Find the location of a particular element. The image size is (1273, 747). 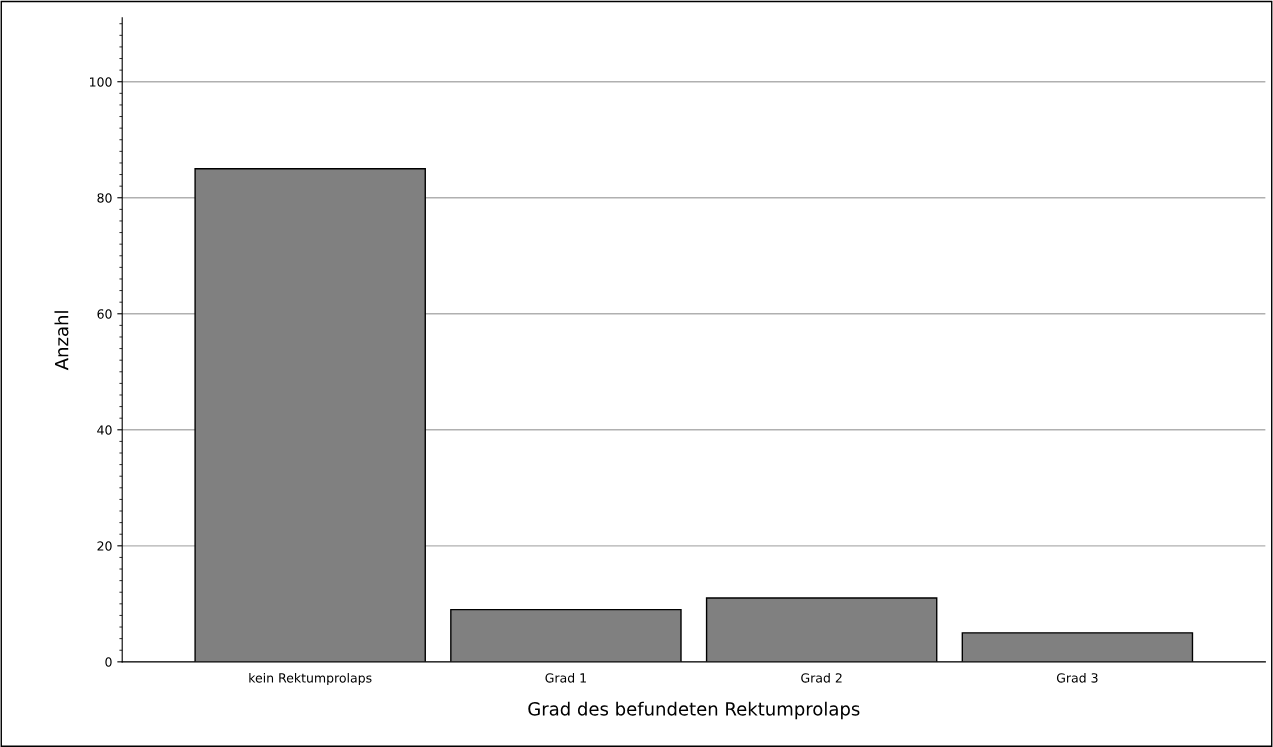

y-tick-label: 80 is located at coordinates (104, 198).